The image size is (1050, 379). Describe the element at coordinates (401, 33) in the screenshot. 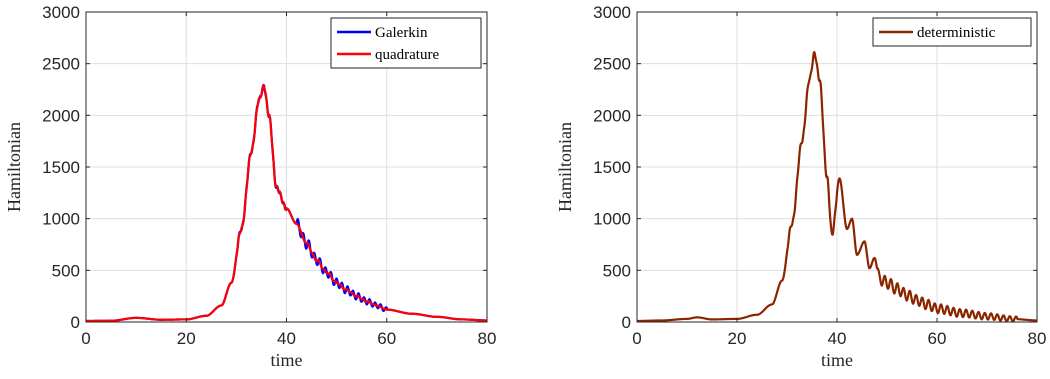

I see `legend-label: Galerkin` at that location.